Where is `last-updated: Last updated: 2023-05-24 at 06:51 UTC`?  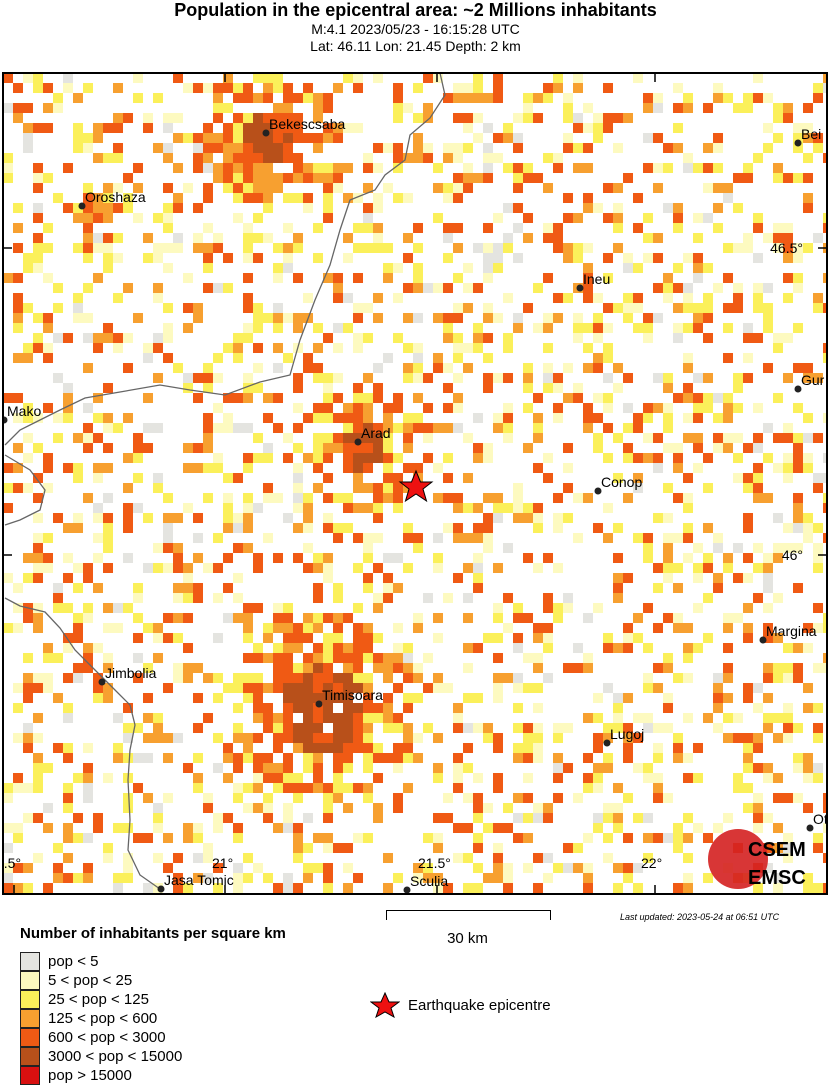
last-updated: Last updated: 2023-05-24 at 06:51 UTC is located at coordinates (700, 917).